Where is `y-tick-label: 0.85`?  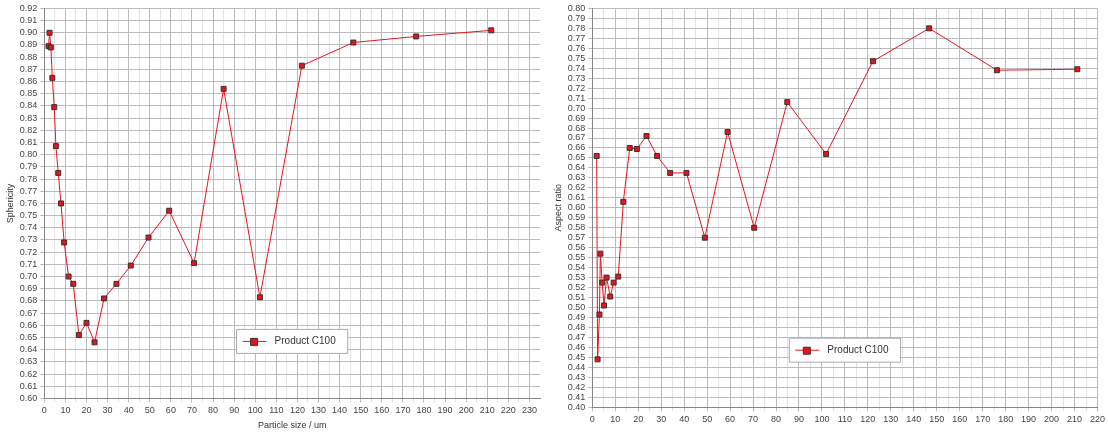
y-tick-label: 0.85 is located at coordinates (28, 93).